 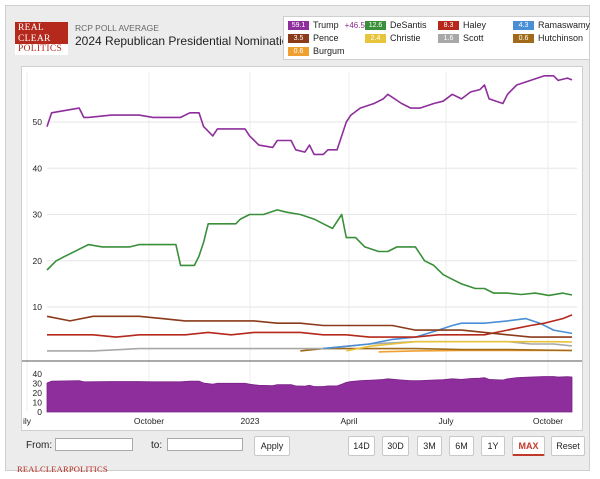 What do you see at coordinates (448, 26) in the screenshot?
I see `legend-value: 8.3` at bounding box center [448, 26].